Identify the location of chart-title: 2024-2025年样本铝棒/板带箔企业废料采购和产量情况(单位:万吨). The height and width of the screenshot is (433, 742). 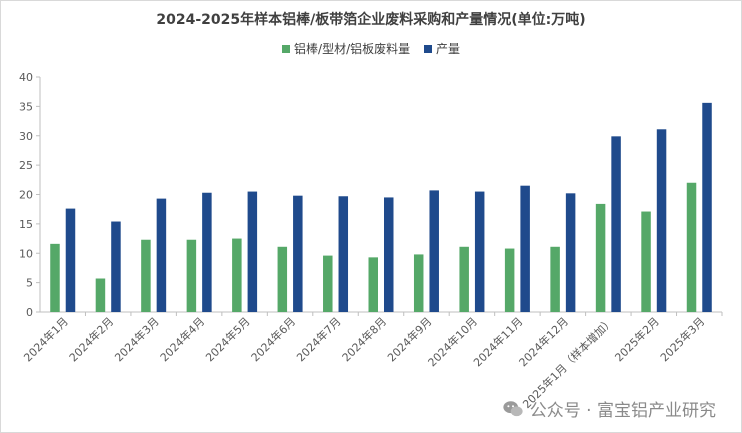
(371, 20).